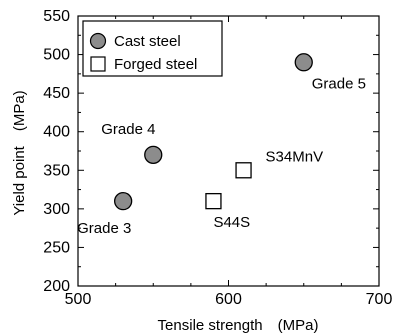 This screenshot has width=401, height=336. Describe the element at coordinates (379, 299) in the screenshot. I see `x-tick-label: 700` at that location.